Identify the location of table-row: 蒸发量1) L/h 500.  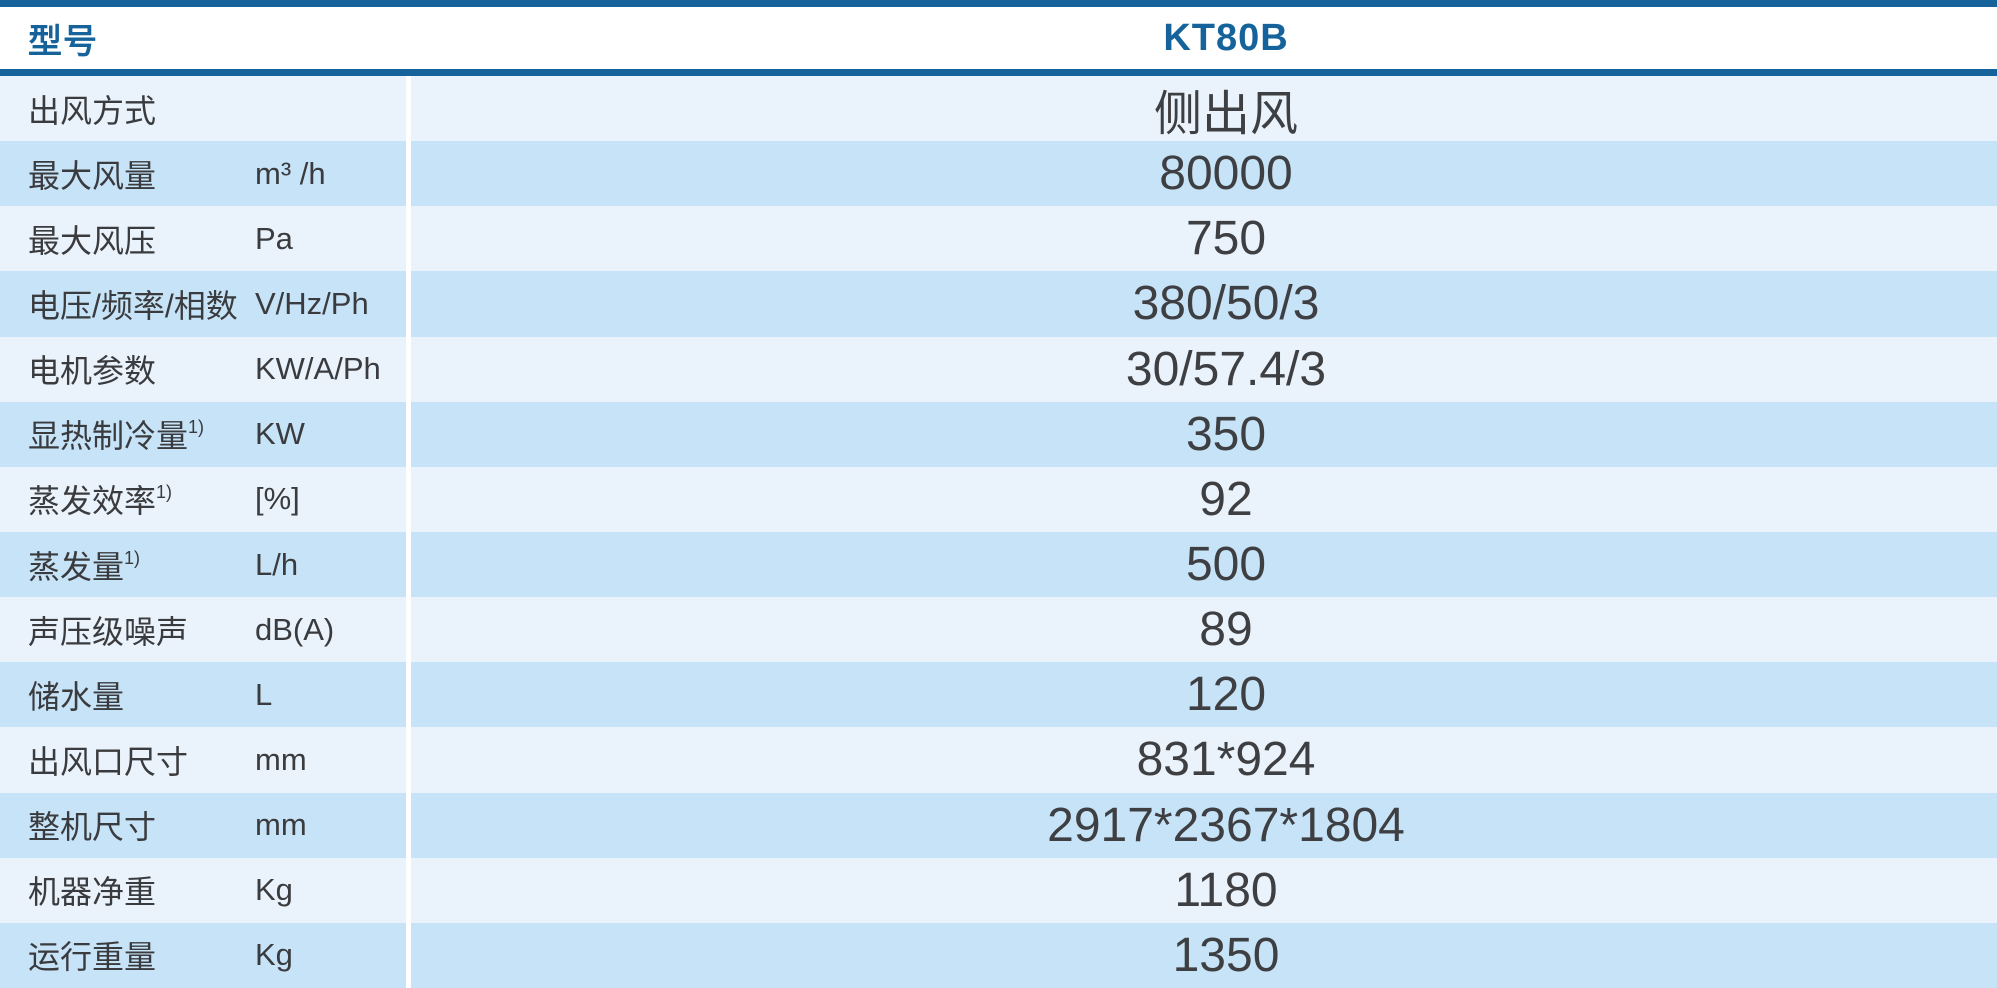
(998, 564).